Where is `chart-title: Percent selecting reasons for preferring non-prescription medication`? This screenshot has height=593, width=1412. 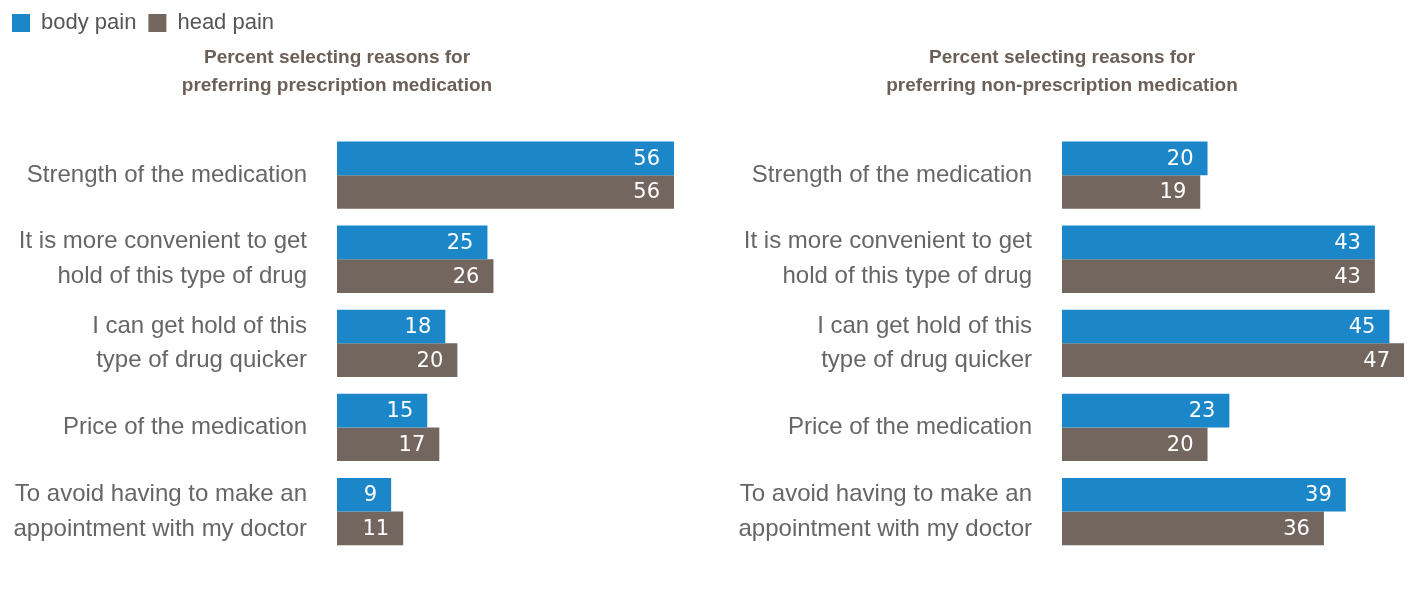 chart-title: Percent selecting reasons for preferring non-prescription medication is located at coordinates (1062, 70).